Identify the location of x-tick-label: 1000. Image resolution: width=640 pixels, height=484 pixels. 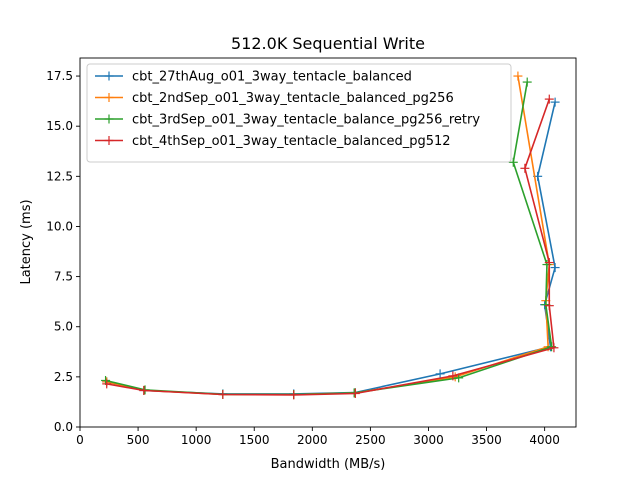
(196, 440).